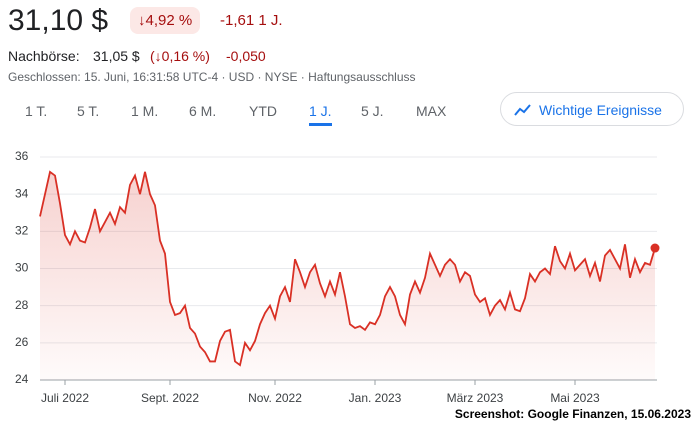 The image size is (695, 425). Describe the element at coordinates (58, 20) in the screenshot. I see `price: 31,10 $` at that location.